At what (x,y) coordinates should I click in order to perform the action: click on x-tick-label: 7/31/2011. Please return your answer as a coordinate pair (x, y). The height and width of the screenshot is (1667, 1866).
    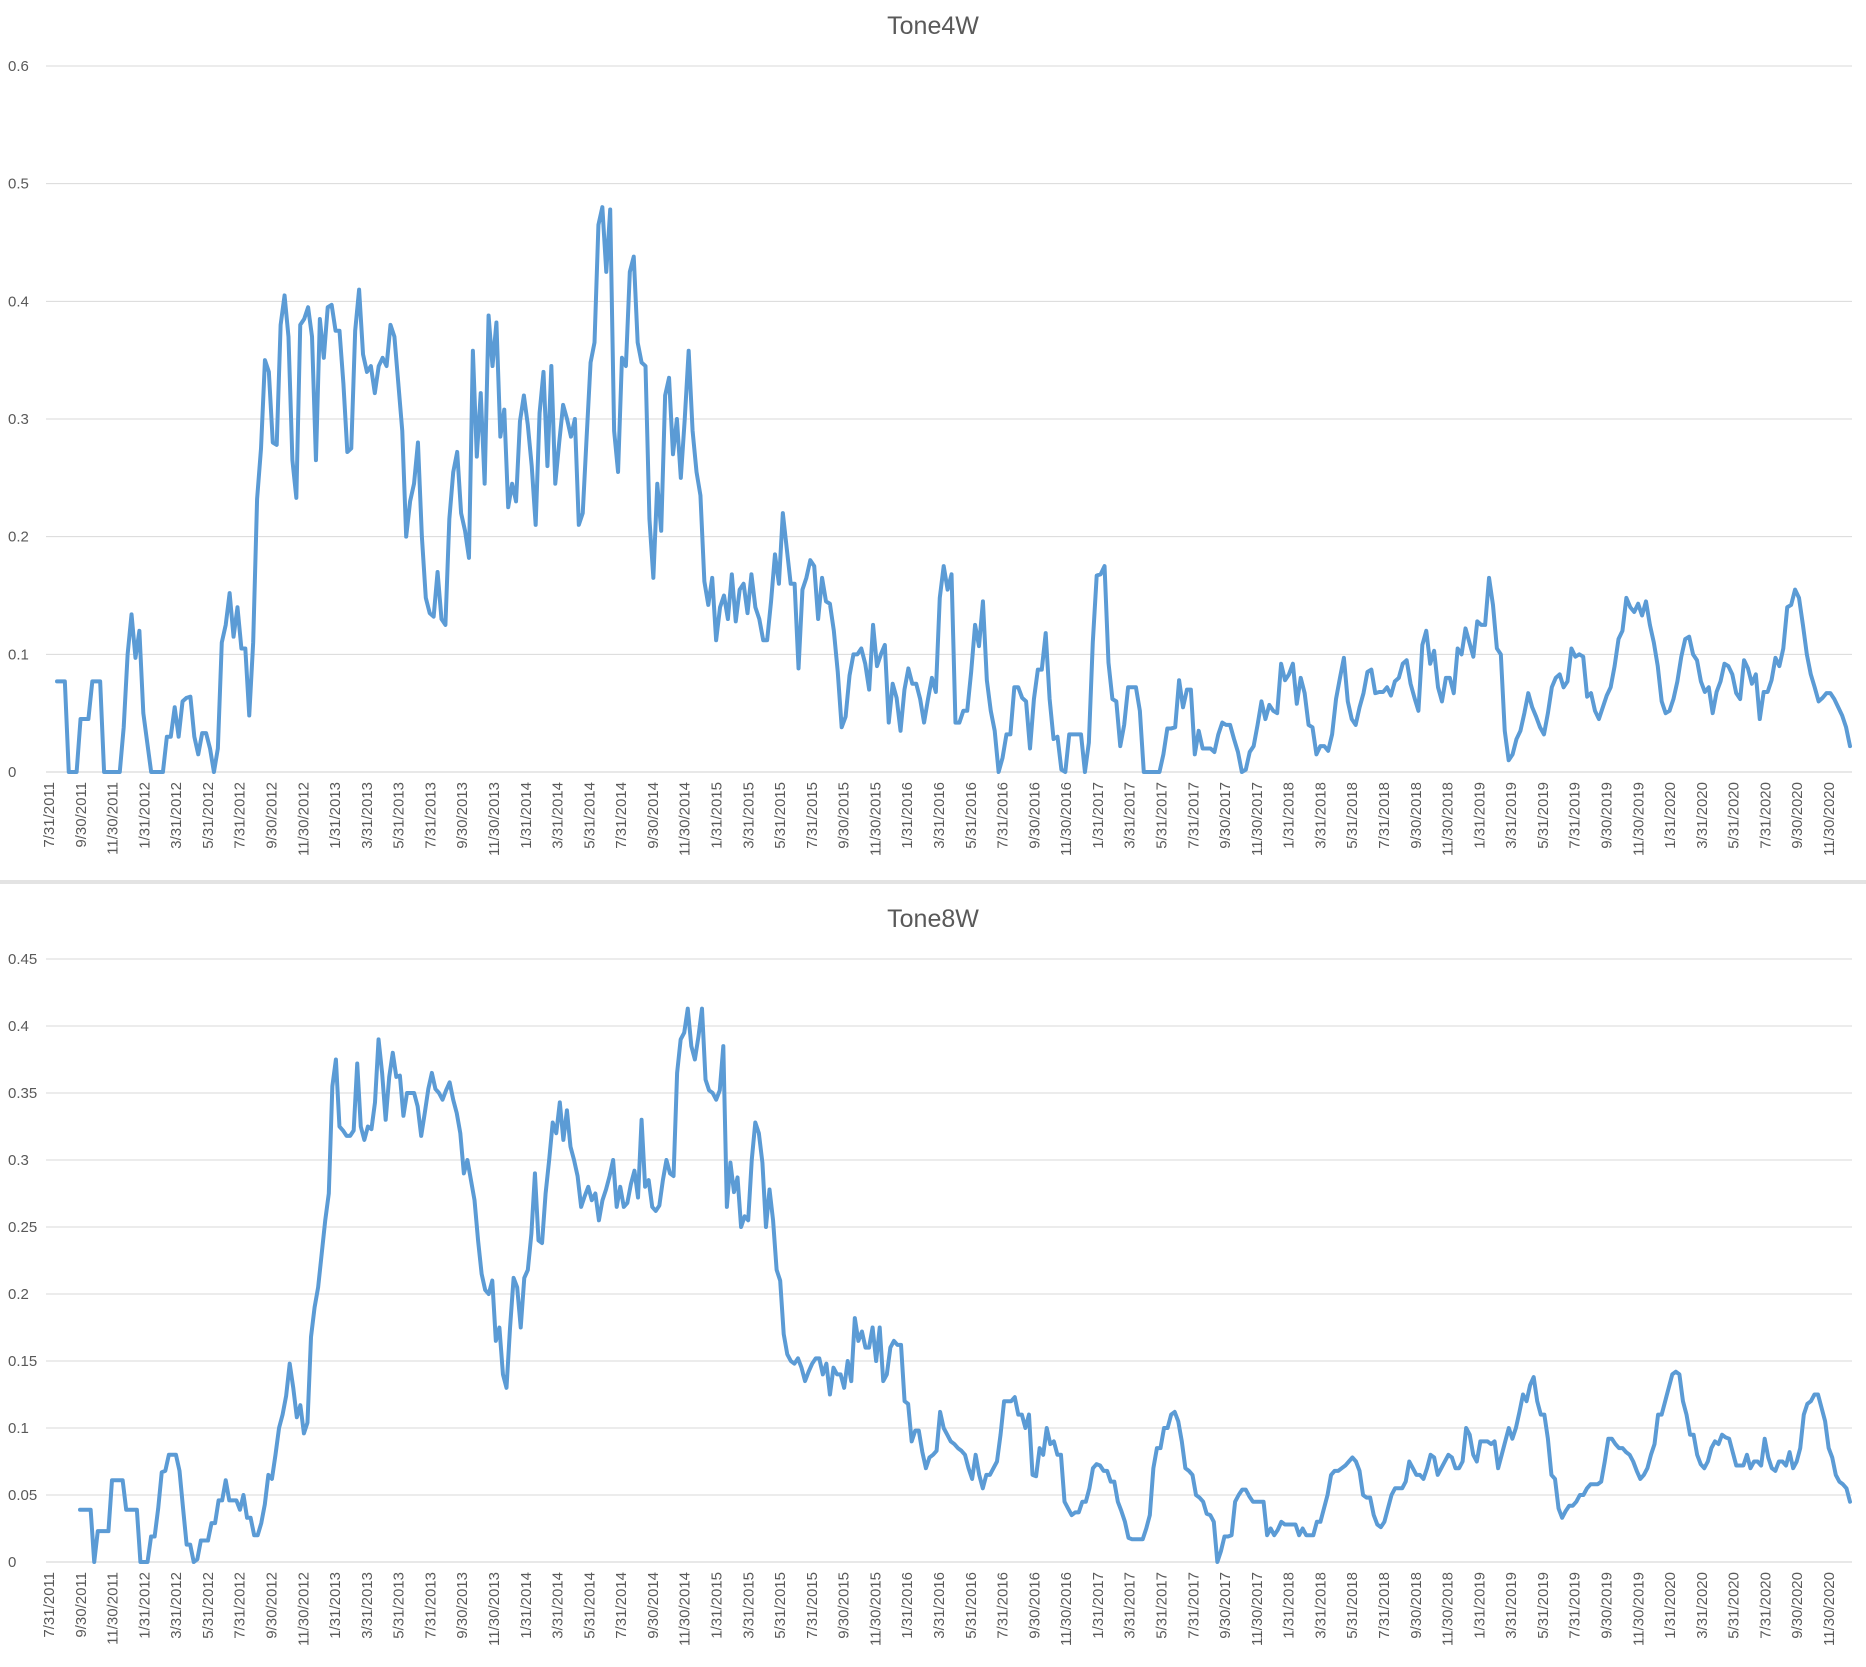
    Looking at the image, I should click on (49, 815).